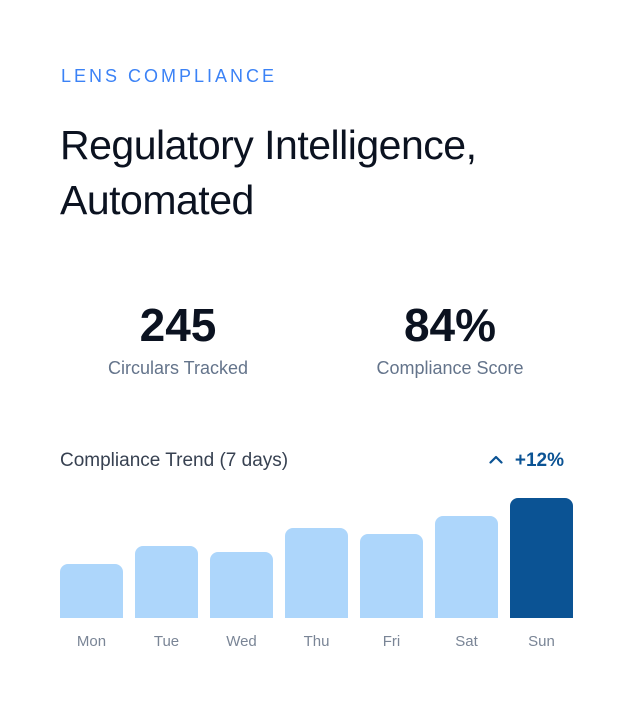 This screenshot has width=632, height=716. What do you see at coordinates (450, 325) in the screenshot?
I see `stat-value: 84%` at bounding box center [450, 325].